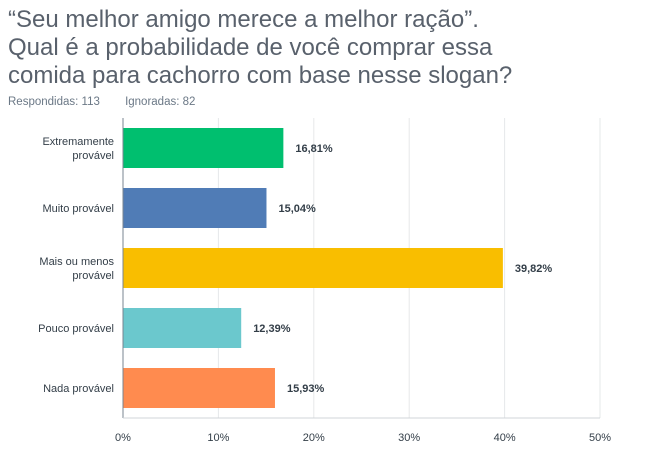 This screenshot has width=656, height=450. Describe the element at coordinates (112, 102) in the screenshot. I see `response-stats: Respondidas: 113 Ignoradas: 82` at that location.